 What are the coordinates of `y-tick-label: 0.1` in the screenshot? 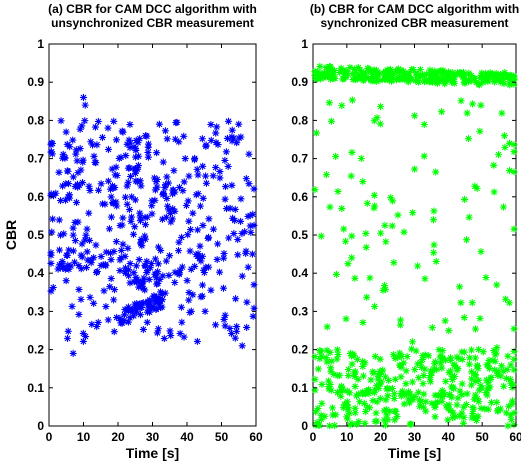 It's located at (35, 388).